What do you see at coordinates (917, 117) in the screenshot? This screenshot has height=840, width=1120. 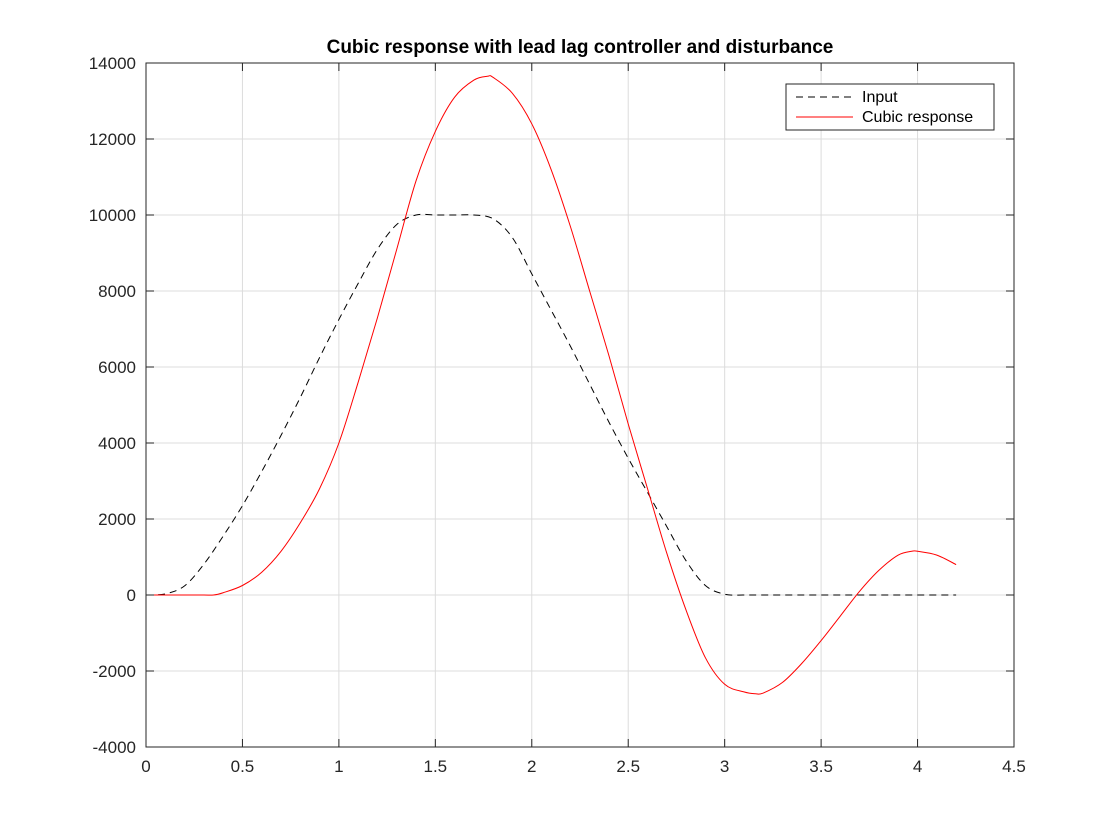 I see `legend-label-cubic-response: Cubic response` at bounding box center [917, 117].